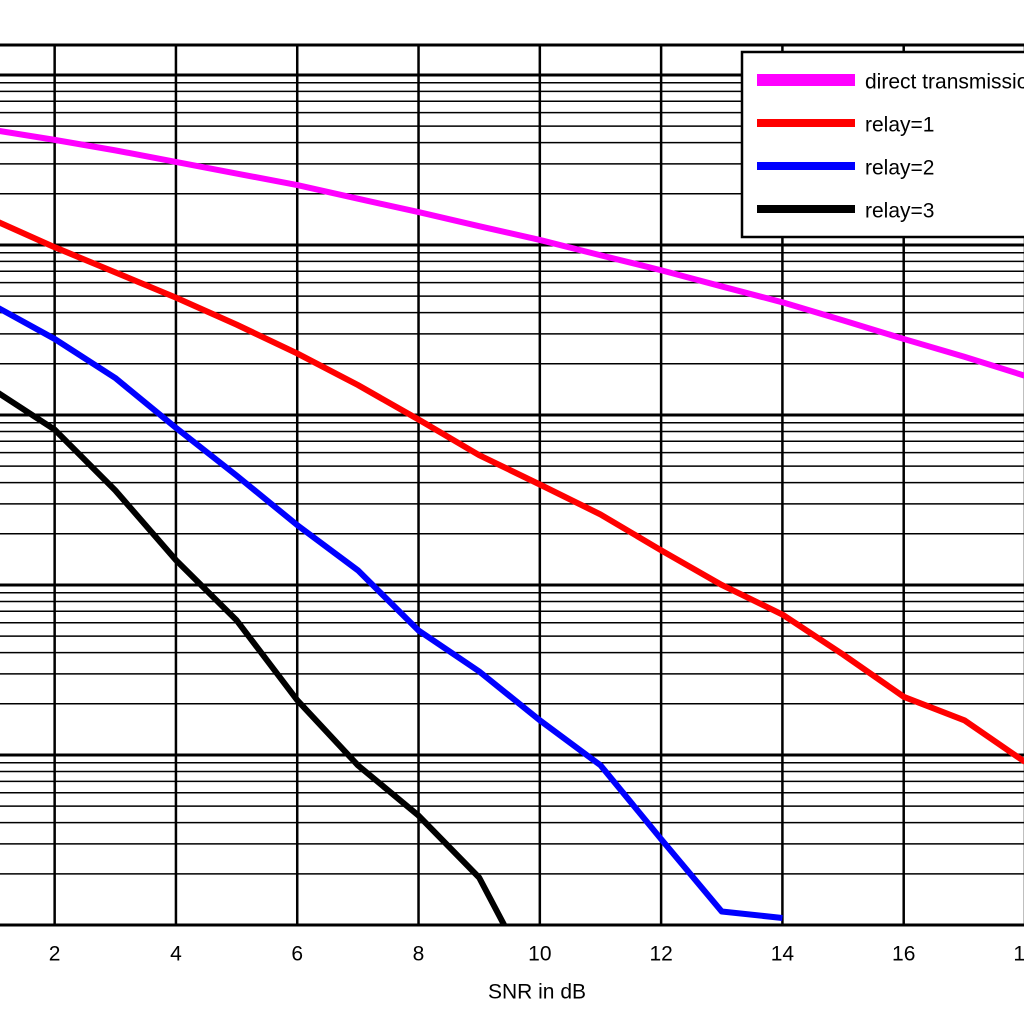 This screenshot has width=1024, height=1024. What do you see at coordinates (944, 82) in the screenshot?
I see `legend-label: direct transmission` at bounding box center [944, 82].